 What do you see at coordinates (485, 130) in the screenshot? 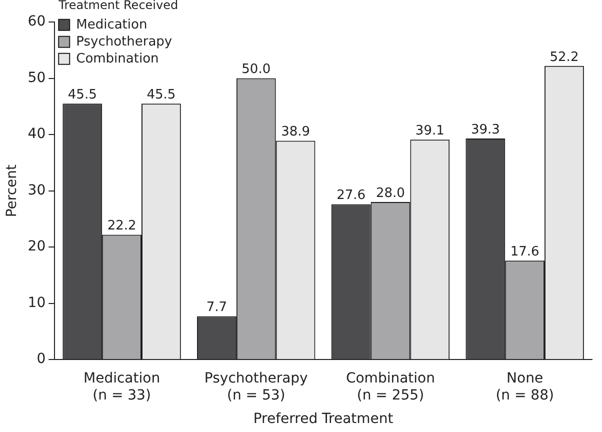
I see `data-label: 39.3` at bounding box center [485, 130].